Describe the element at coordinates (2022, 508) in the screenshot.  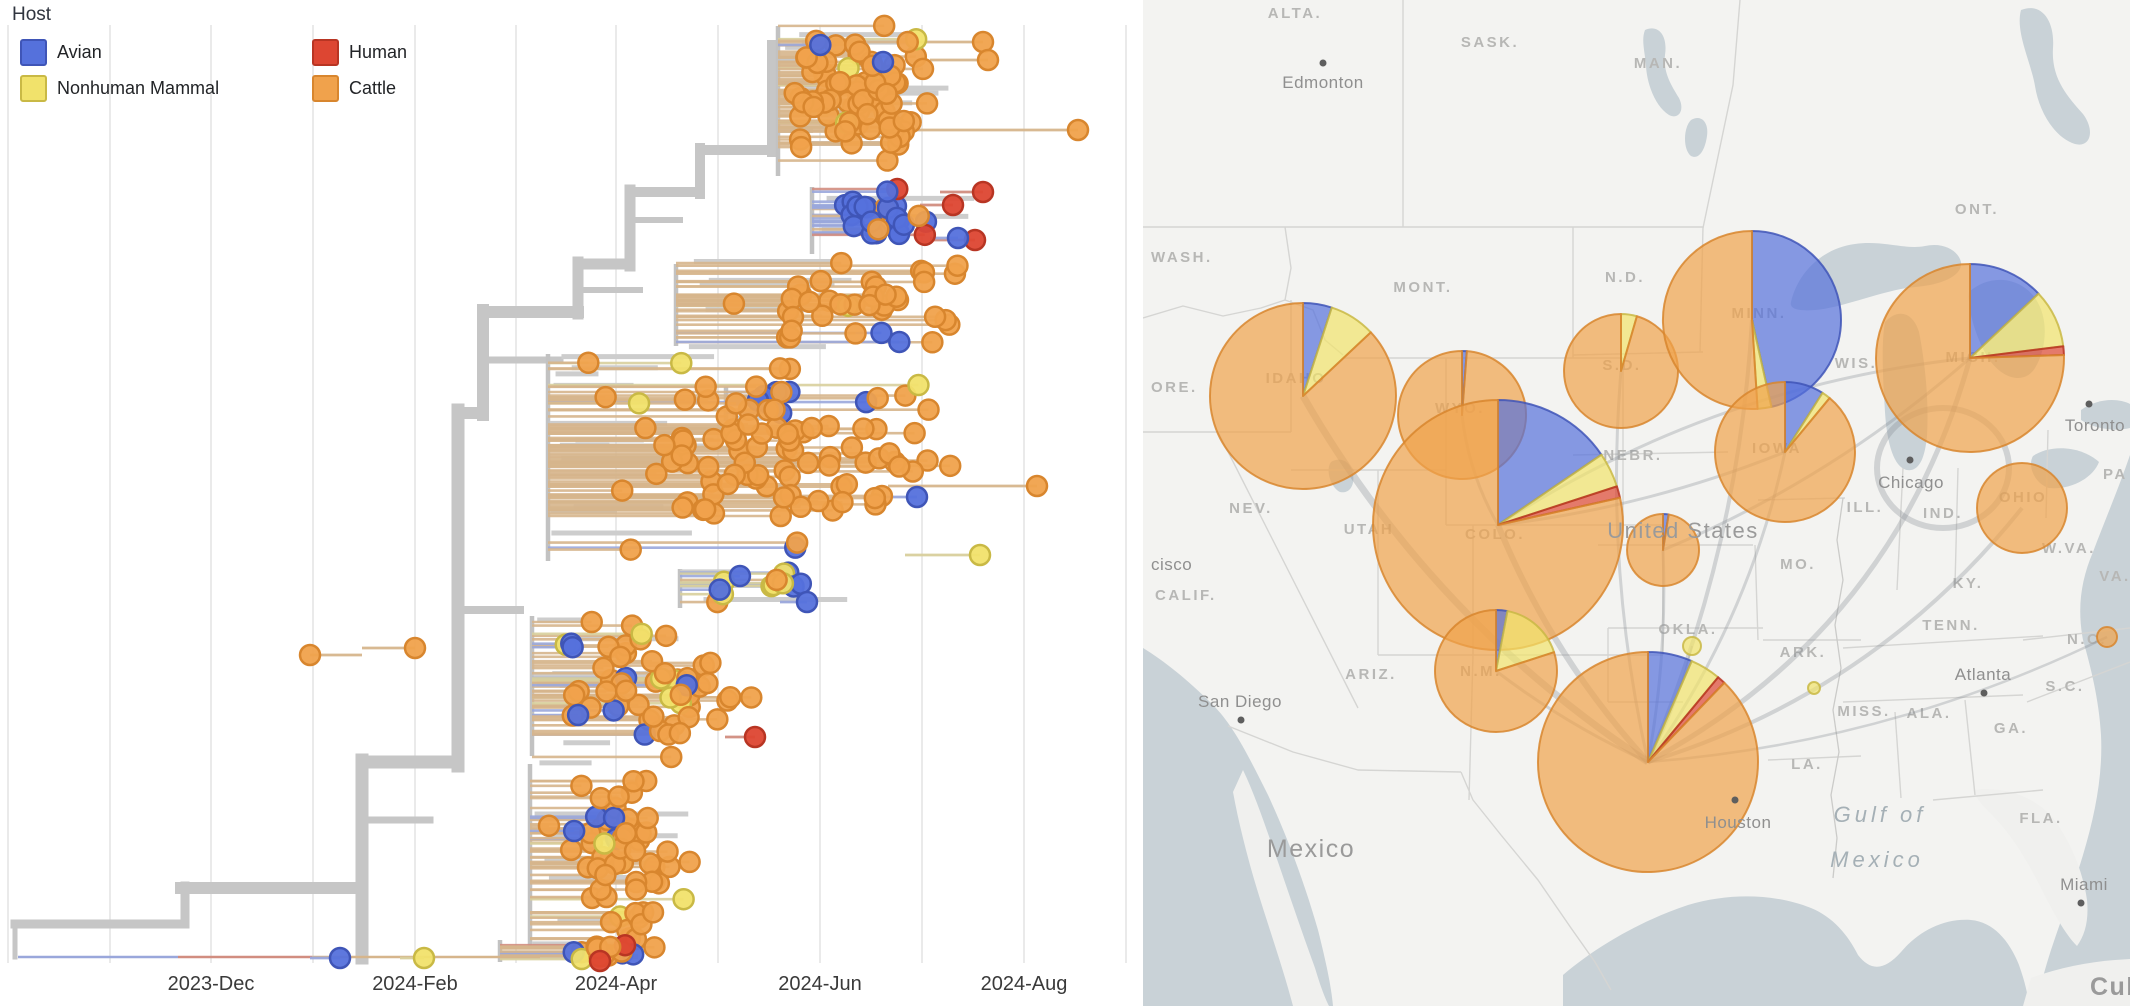
I see `map-pie-ohio` at that location.